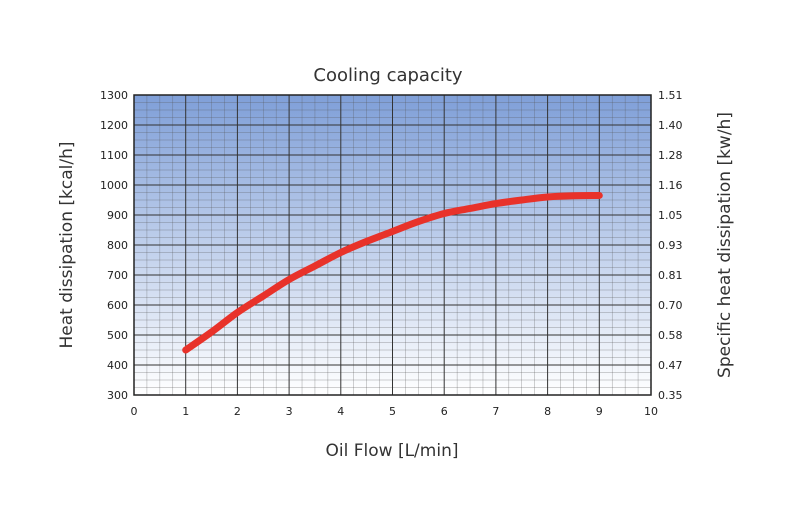  I want to click on y-tick-label: 1000, so click(114, 185).